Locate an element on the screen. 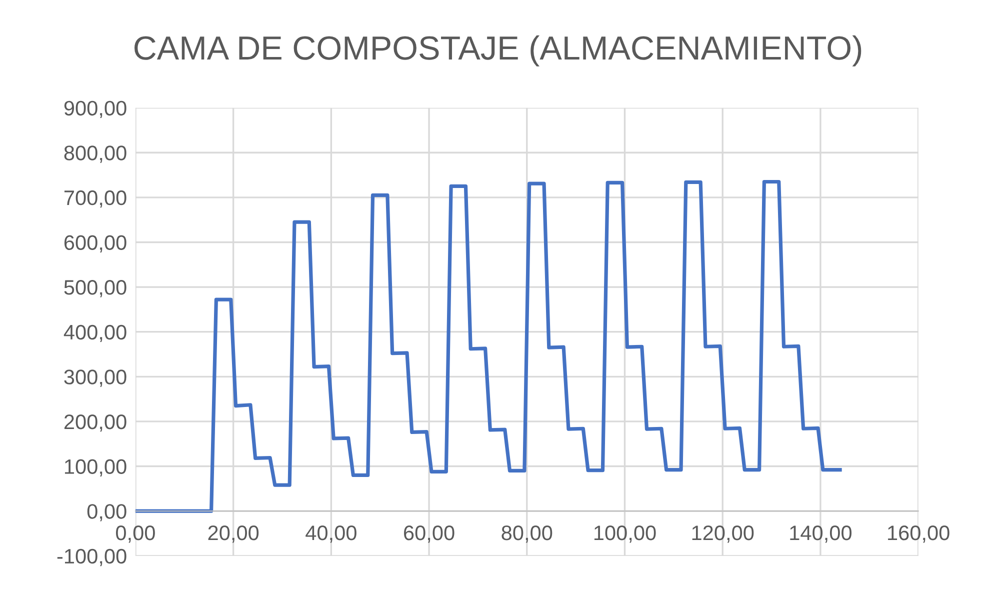 The image size is (996, 599). y-tick-label: 900,00 is located at coordinates (95, 109).